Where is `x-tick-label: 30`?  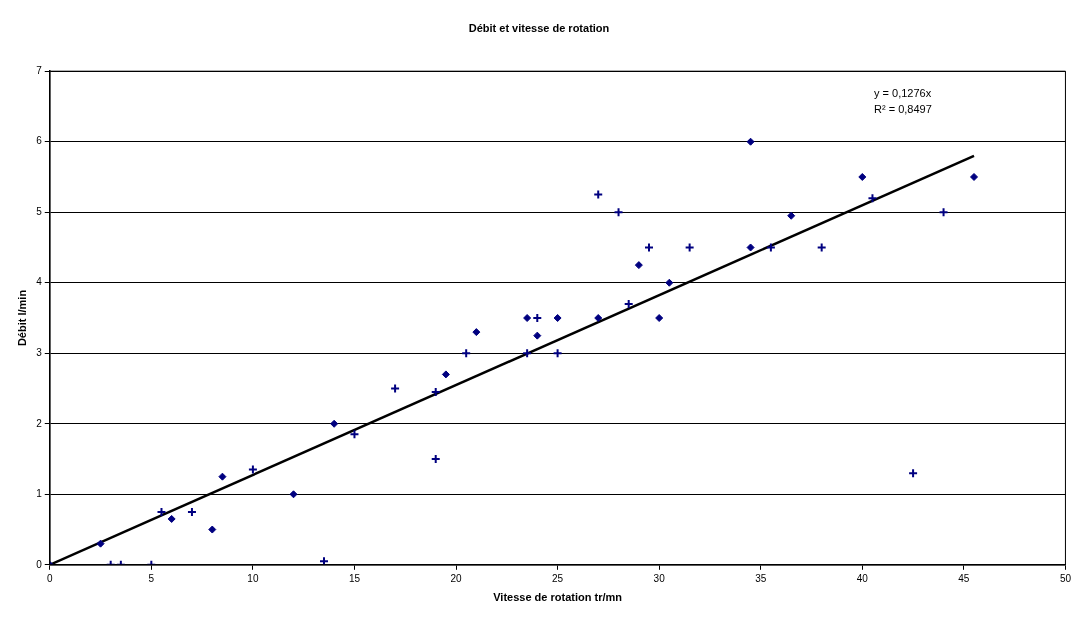
x-tick-label: 30 is located at coordinates (659, 578).